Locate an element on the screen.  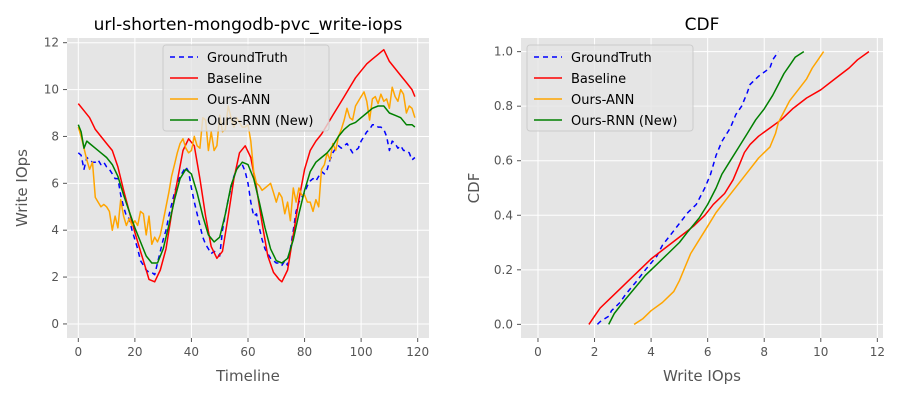
y-tick-label: 0 is located at coordinates (55, 324).